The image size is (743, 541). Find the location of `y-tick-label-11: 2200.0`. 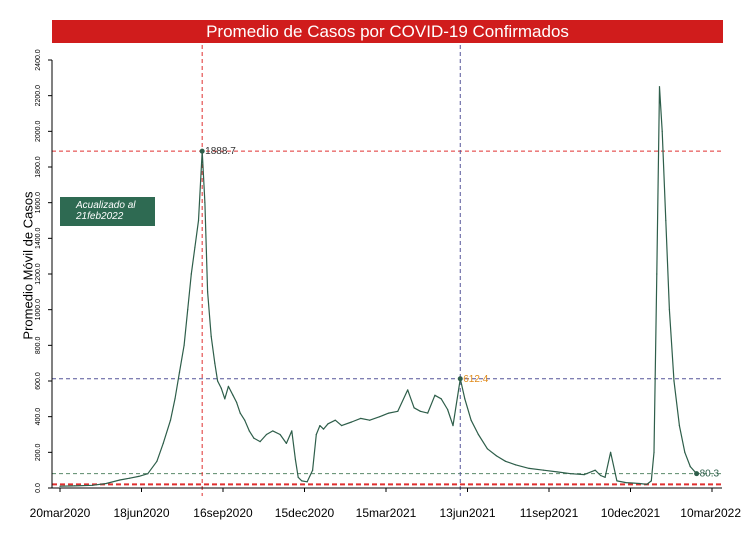

y-tick-label-11: 2200.0 is located at coordinates (38, 96).